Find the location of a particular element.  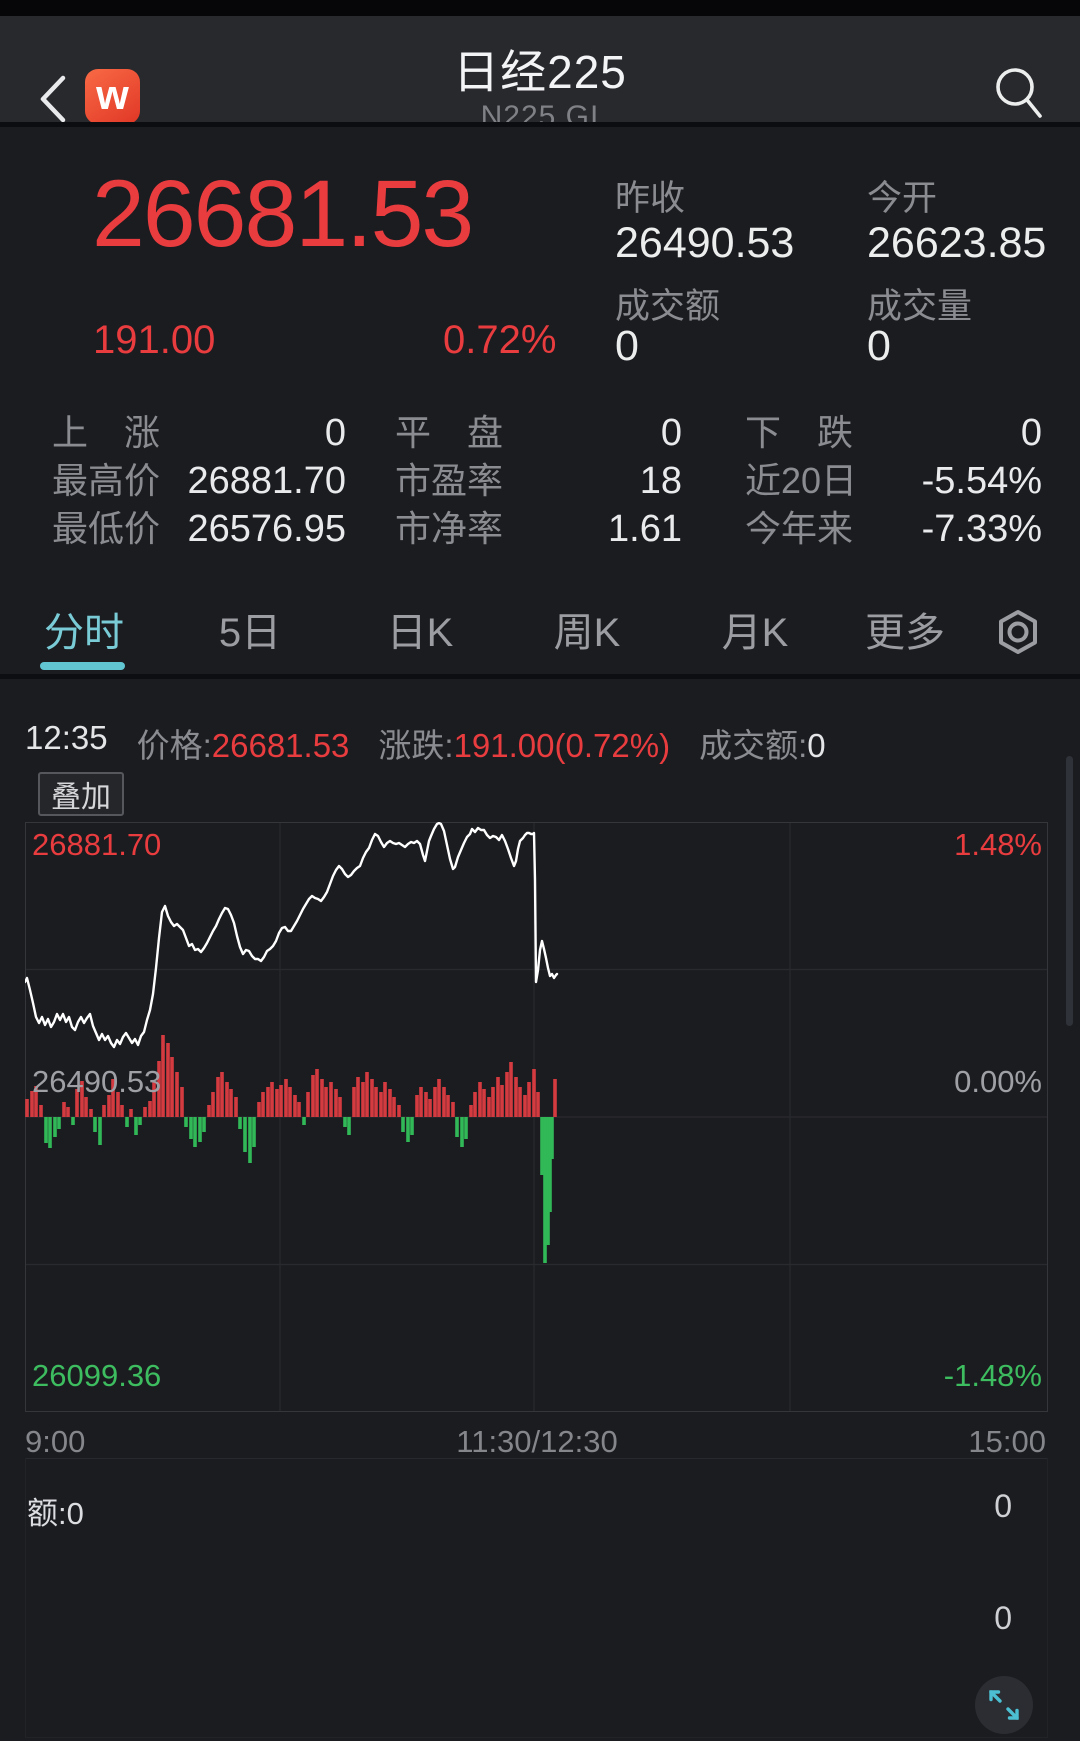

volume-label: 成交量 is located at coordinates (920, 306).